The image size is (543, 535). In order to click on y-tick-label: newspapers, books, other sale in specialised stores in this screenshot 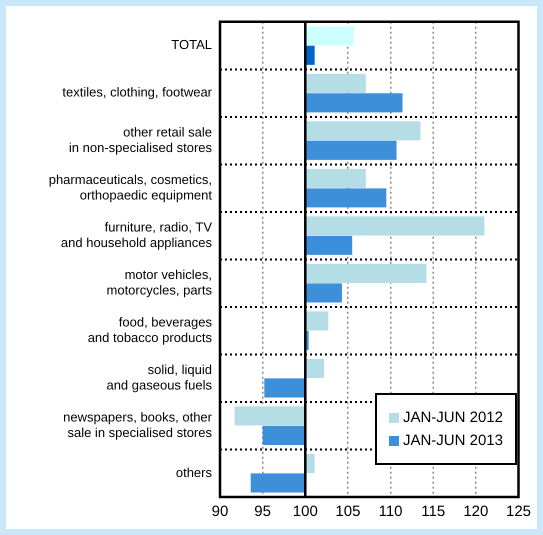, I will do `click(138, 425)`.